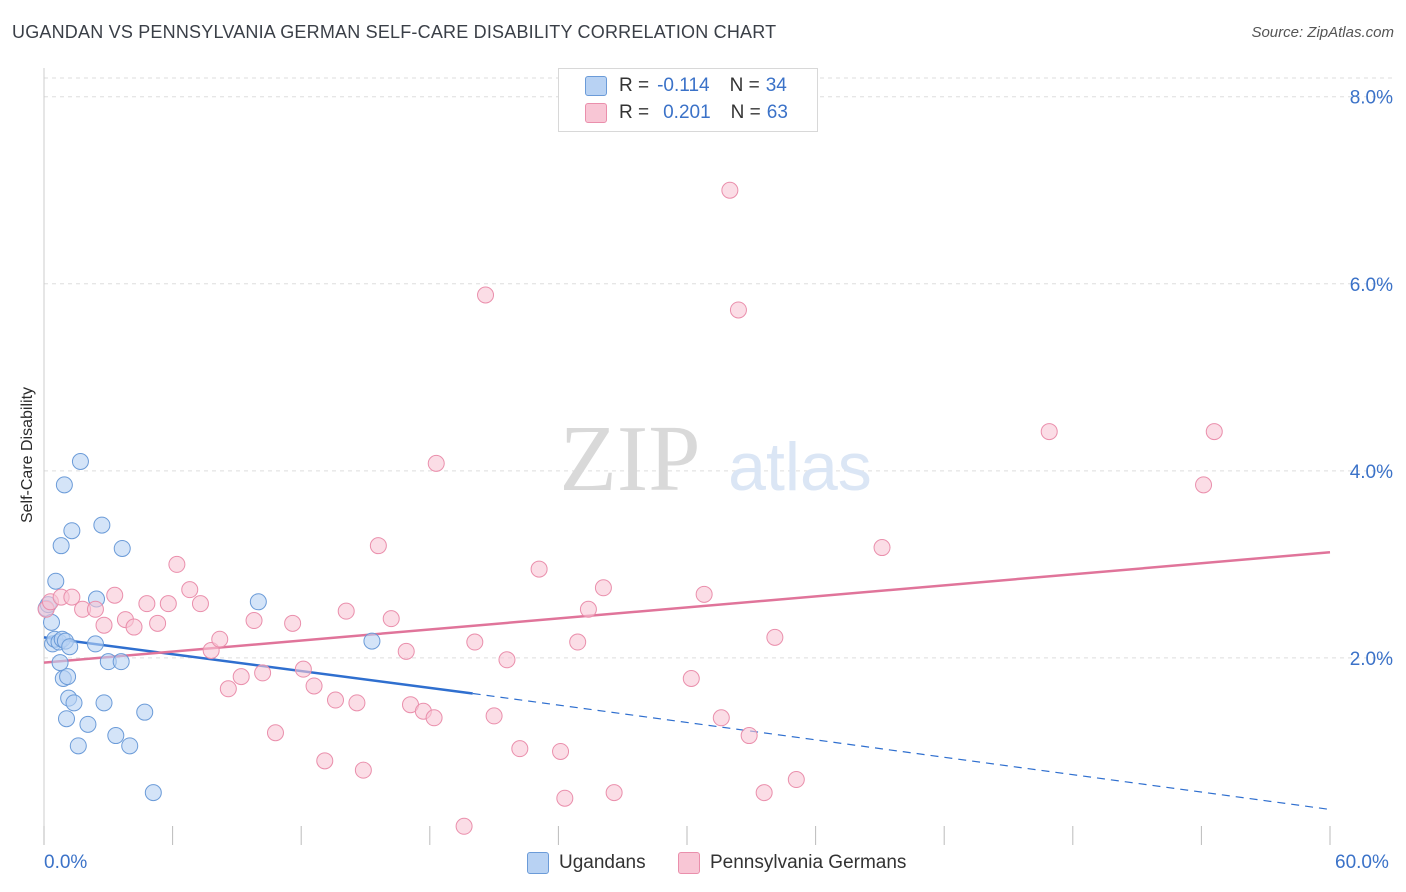 The width and height of the screenshot is (1406, 892). Describe the element at coordinates (777, 112) in the screenshot. I see `legend-n-value: 63` at that location.